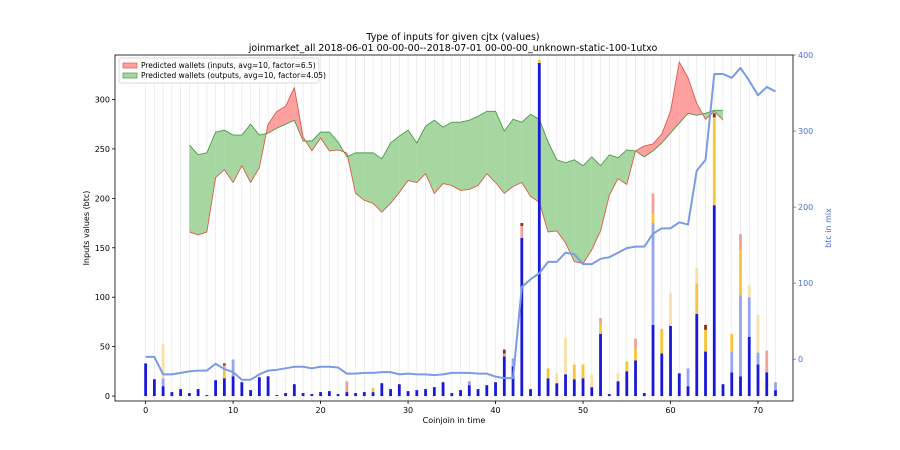  Describe the element at coordinates (233, 410) in the screenshot. I see `x-tick-label: 10` at that location.